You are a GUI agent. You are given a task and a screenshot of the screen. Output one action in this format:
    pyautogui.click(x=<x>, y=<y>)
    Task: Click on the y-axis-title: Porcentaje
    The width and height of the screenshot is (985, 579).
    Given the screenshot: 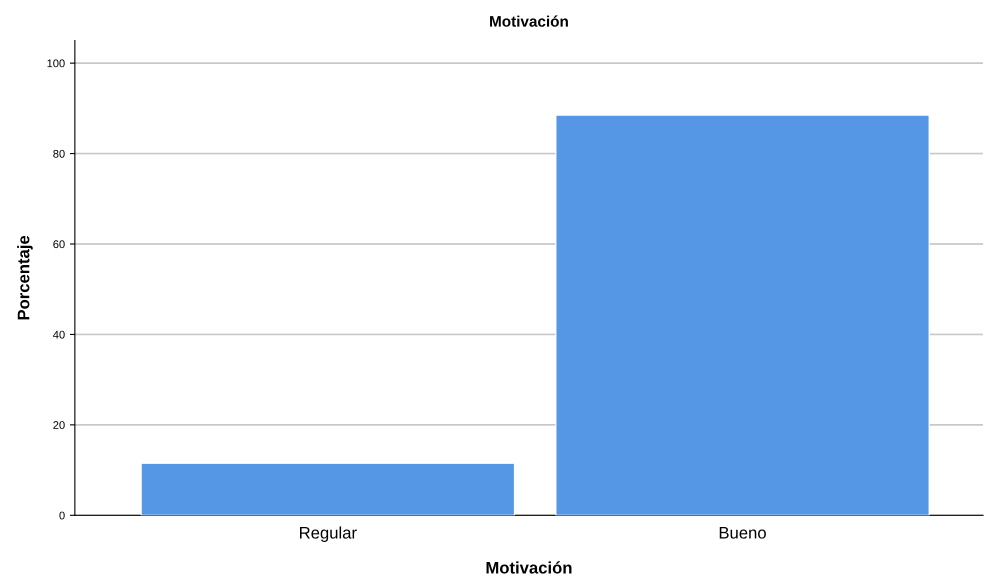 What is the action you would take?
    pyautogui.click(x=25, y=278)
    